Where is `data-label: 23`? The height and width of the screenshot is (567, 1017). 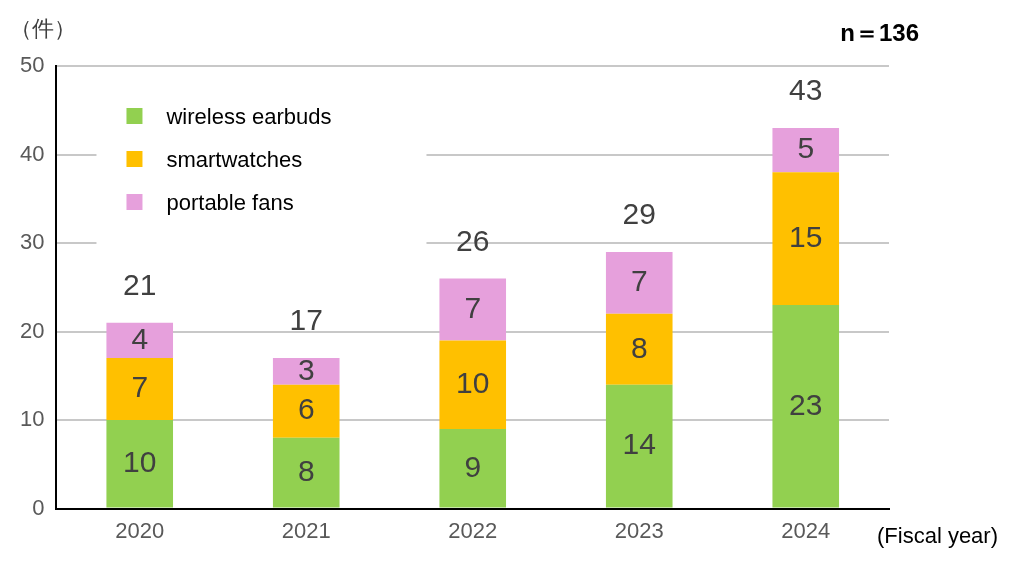
data-label: 23 is located at coordinates (806, 404).